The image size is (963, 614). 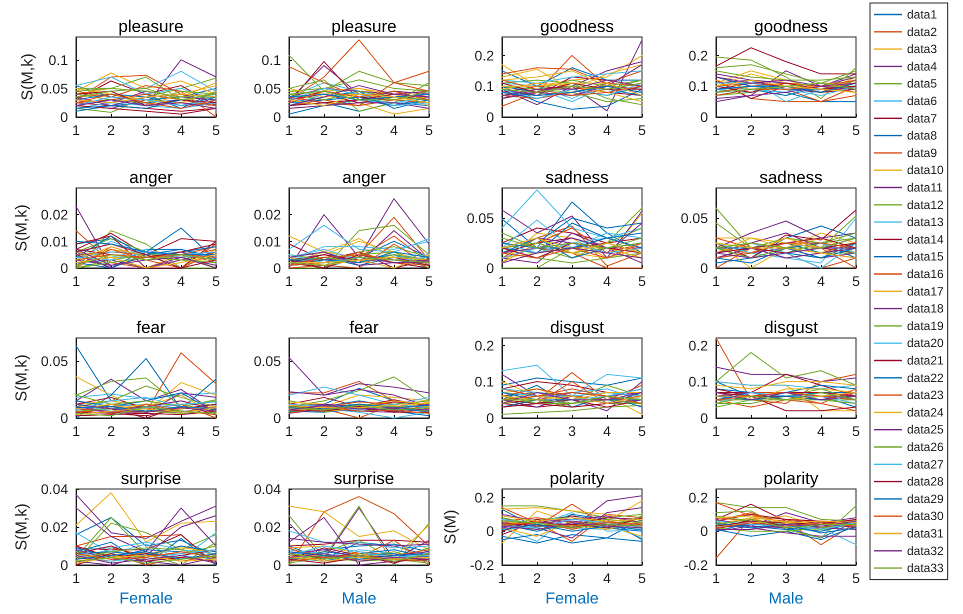 I want to click on legend-label: data29, so click(x=925, y=499).